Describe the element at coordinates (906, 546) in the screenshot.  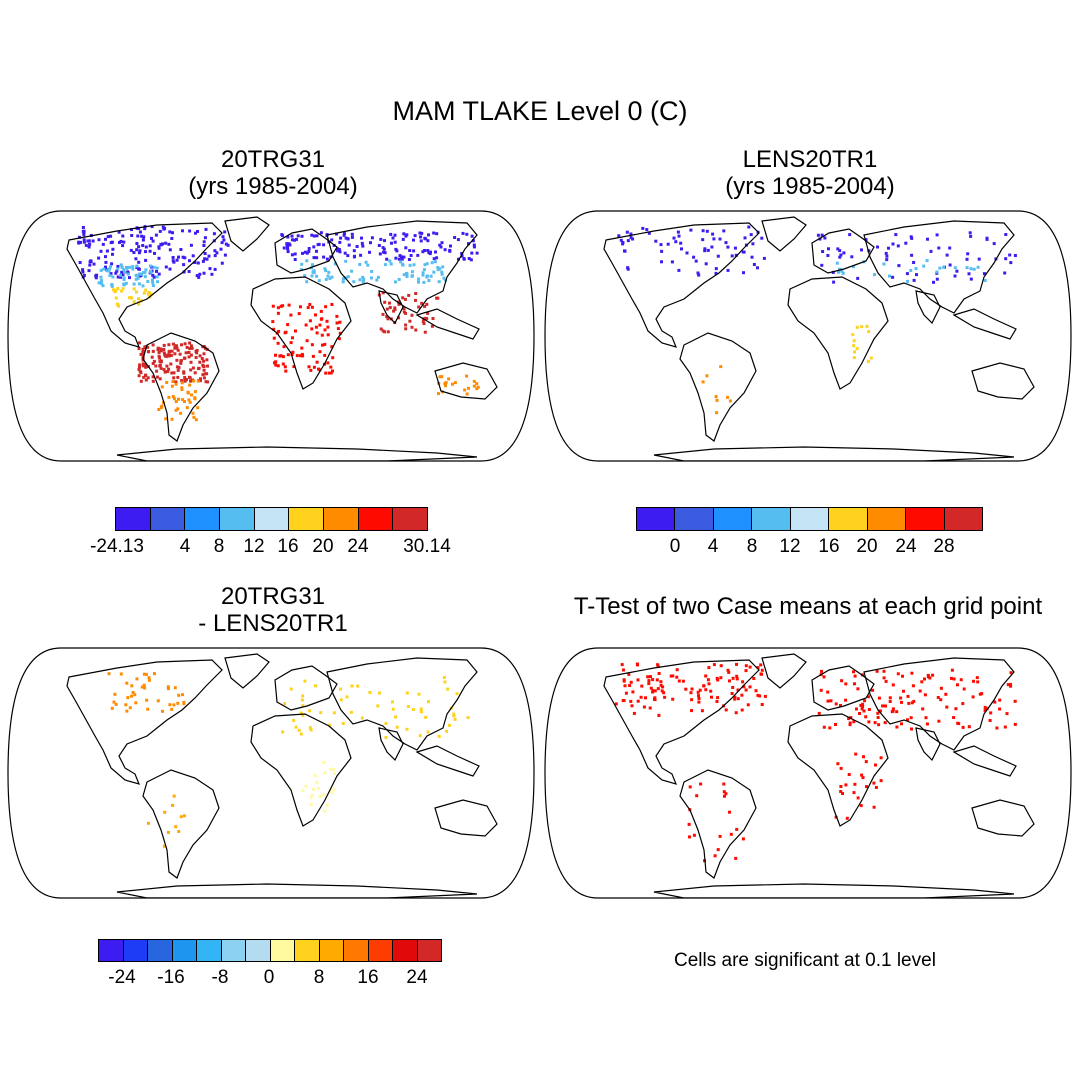
I see `tick-label: 24` at that location.